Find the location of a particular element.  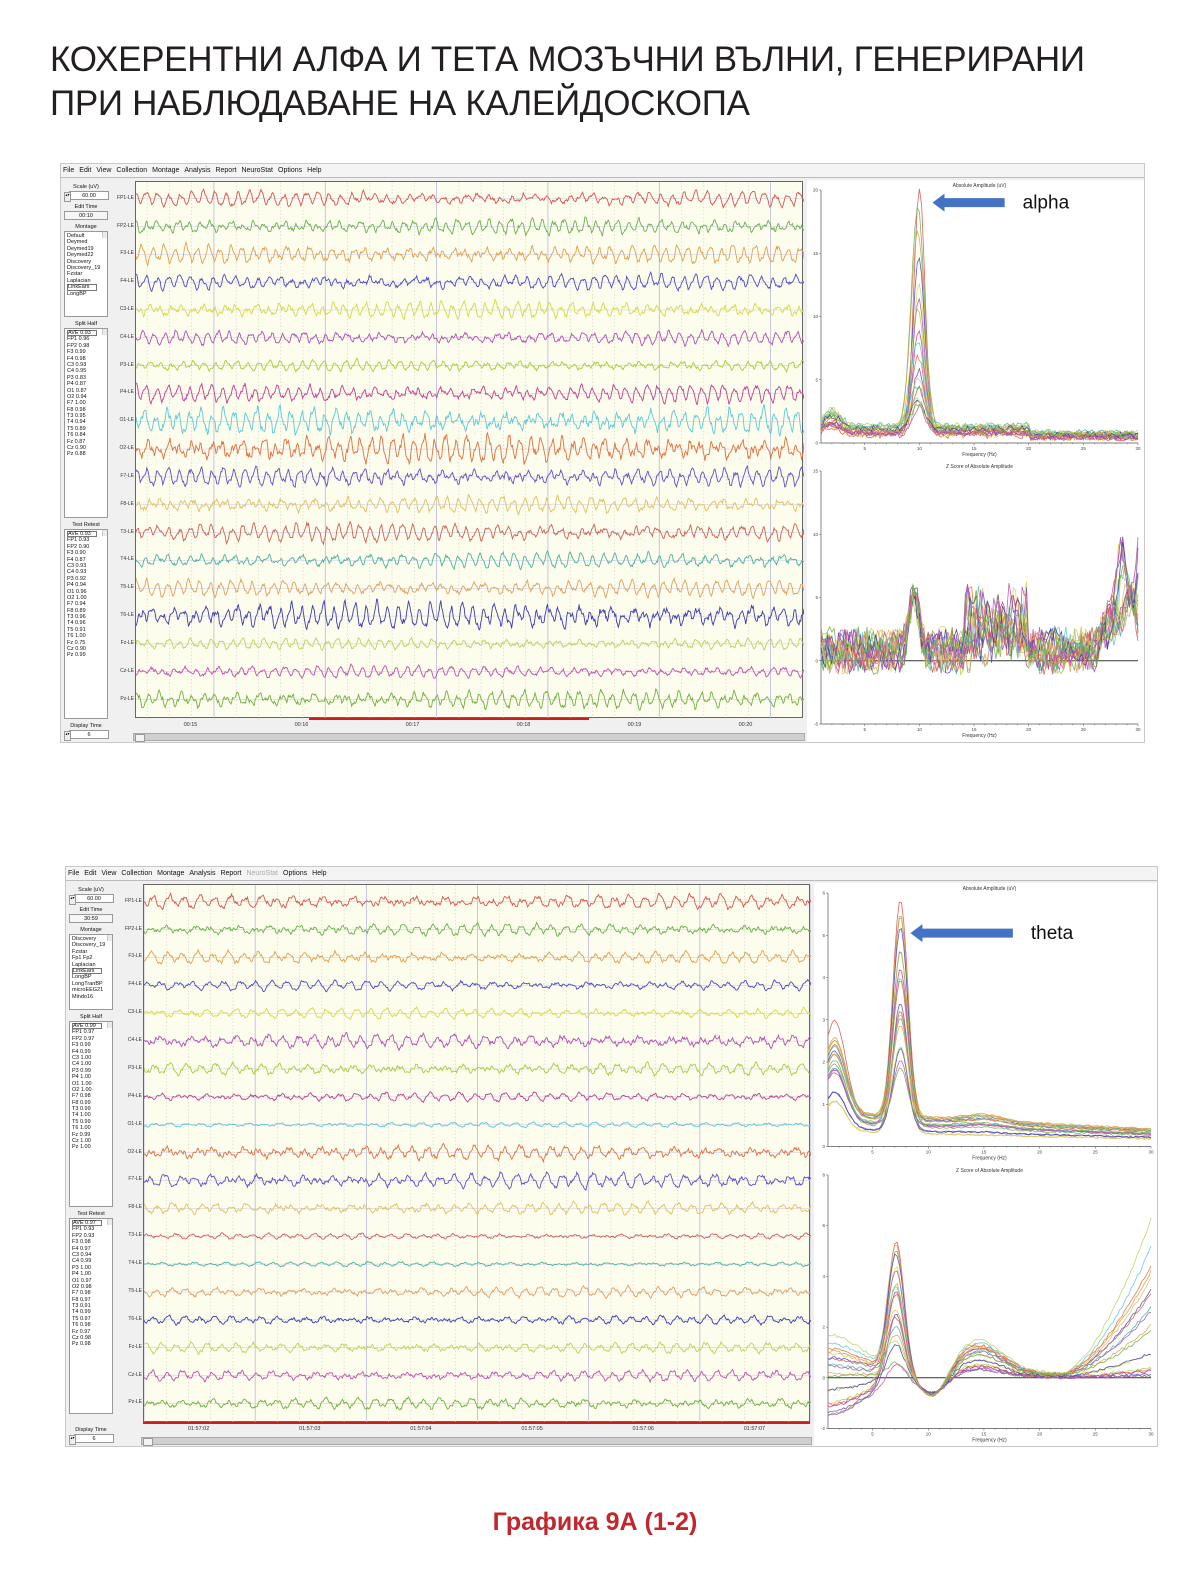

channel-label-o1-le: O1-LE is located at coordinates (134, 1123).